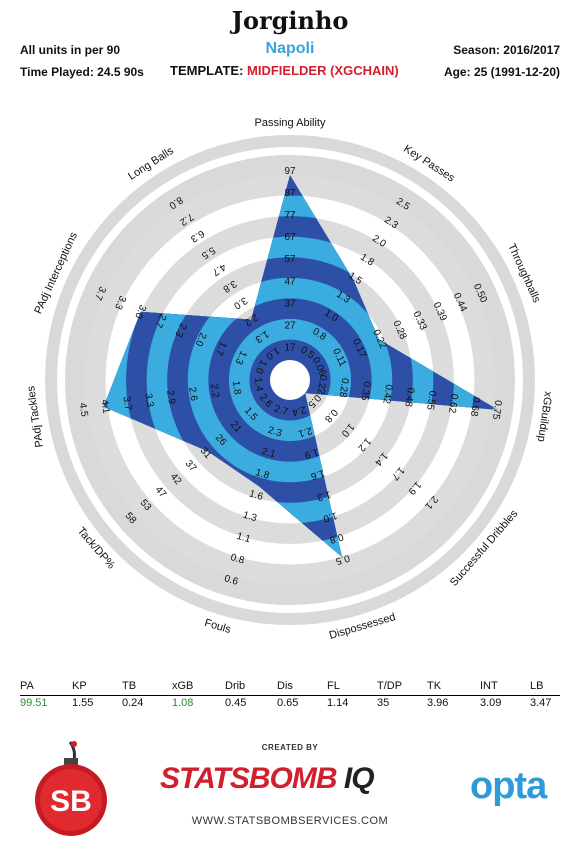 The image size is (580, 850). What do you see at coordinates (34, 703) in the screenshot?
I see `stats-value-cell: 99.51` at bounding box center [34, 703].